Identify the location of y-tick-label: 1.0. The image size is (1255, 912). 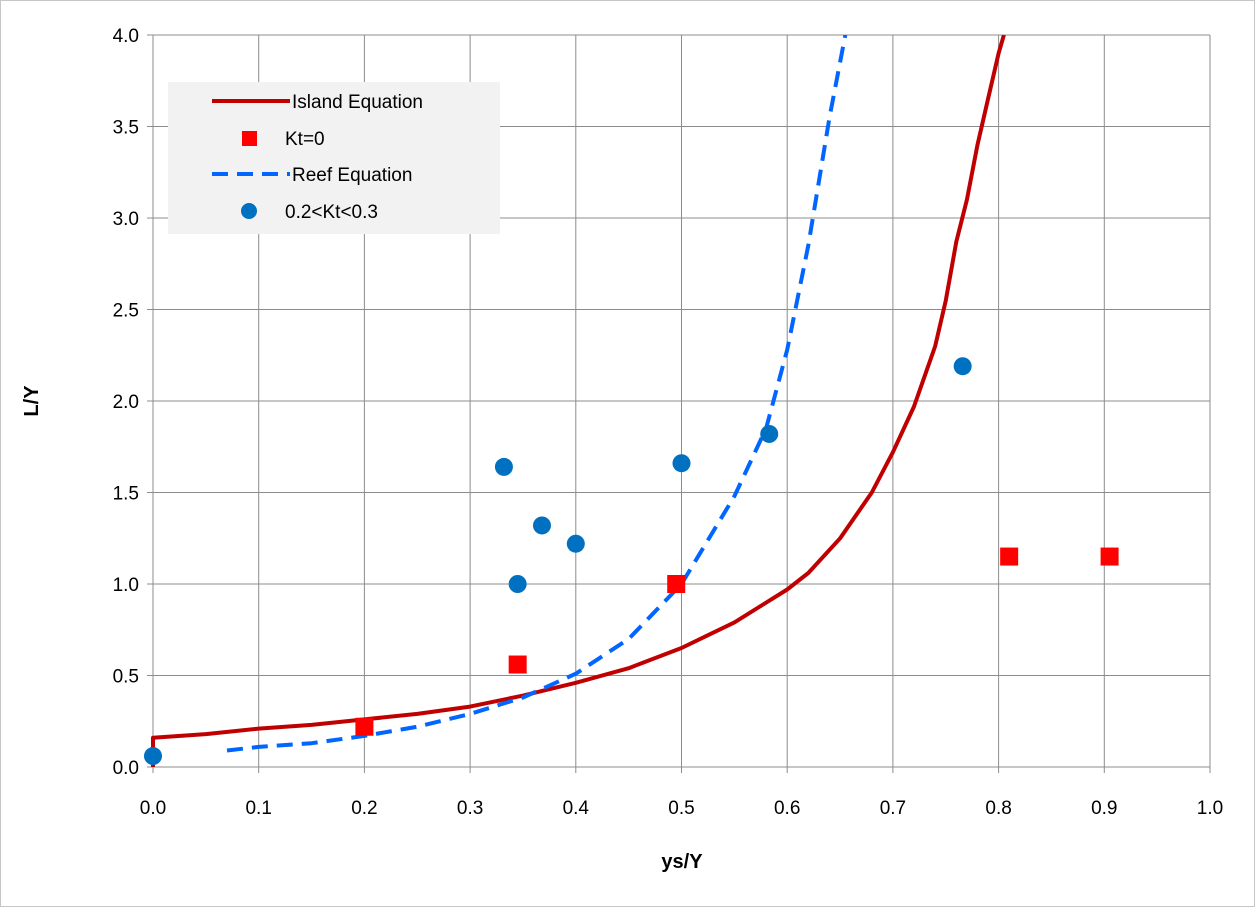
(126, 585).